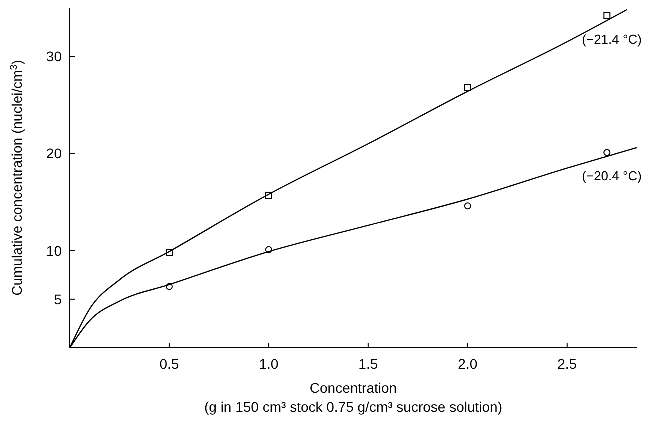 This screenshot has height=429, width=657. Describe the element at coordinates (54, 154) in the screenshot. I see `y-tick-label: 20` at that location.